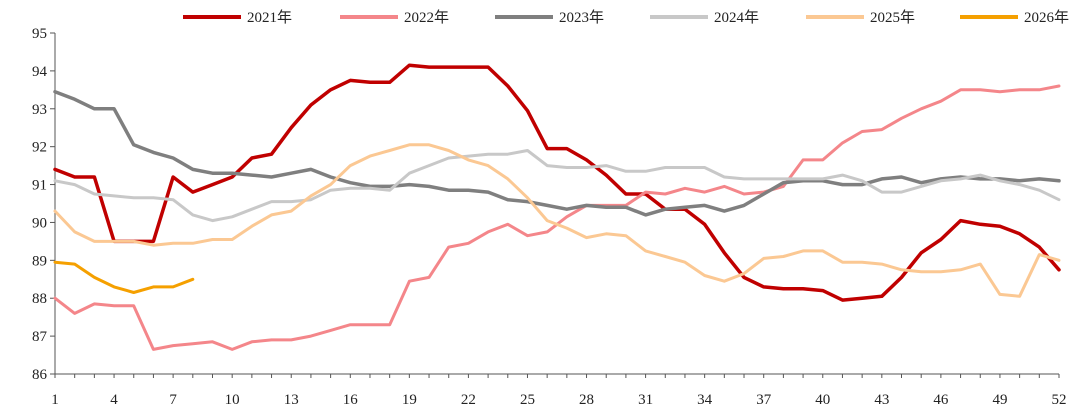 The image size is (1080, 417). Describe the element at coordinates (736, 17) in the screenshot. I see `legend-label: 2024年` at that location.